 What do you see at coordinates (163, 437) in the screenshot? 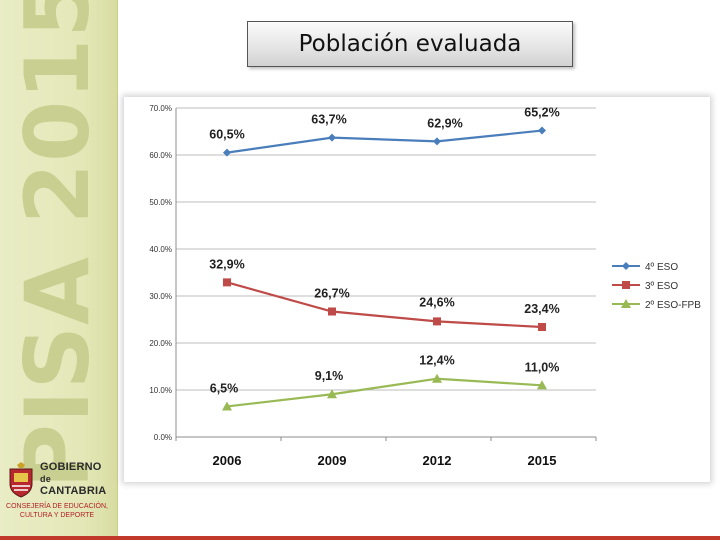
I see `y-tick-label: 0.0%` at bounding box center [163, 437].